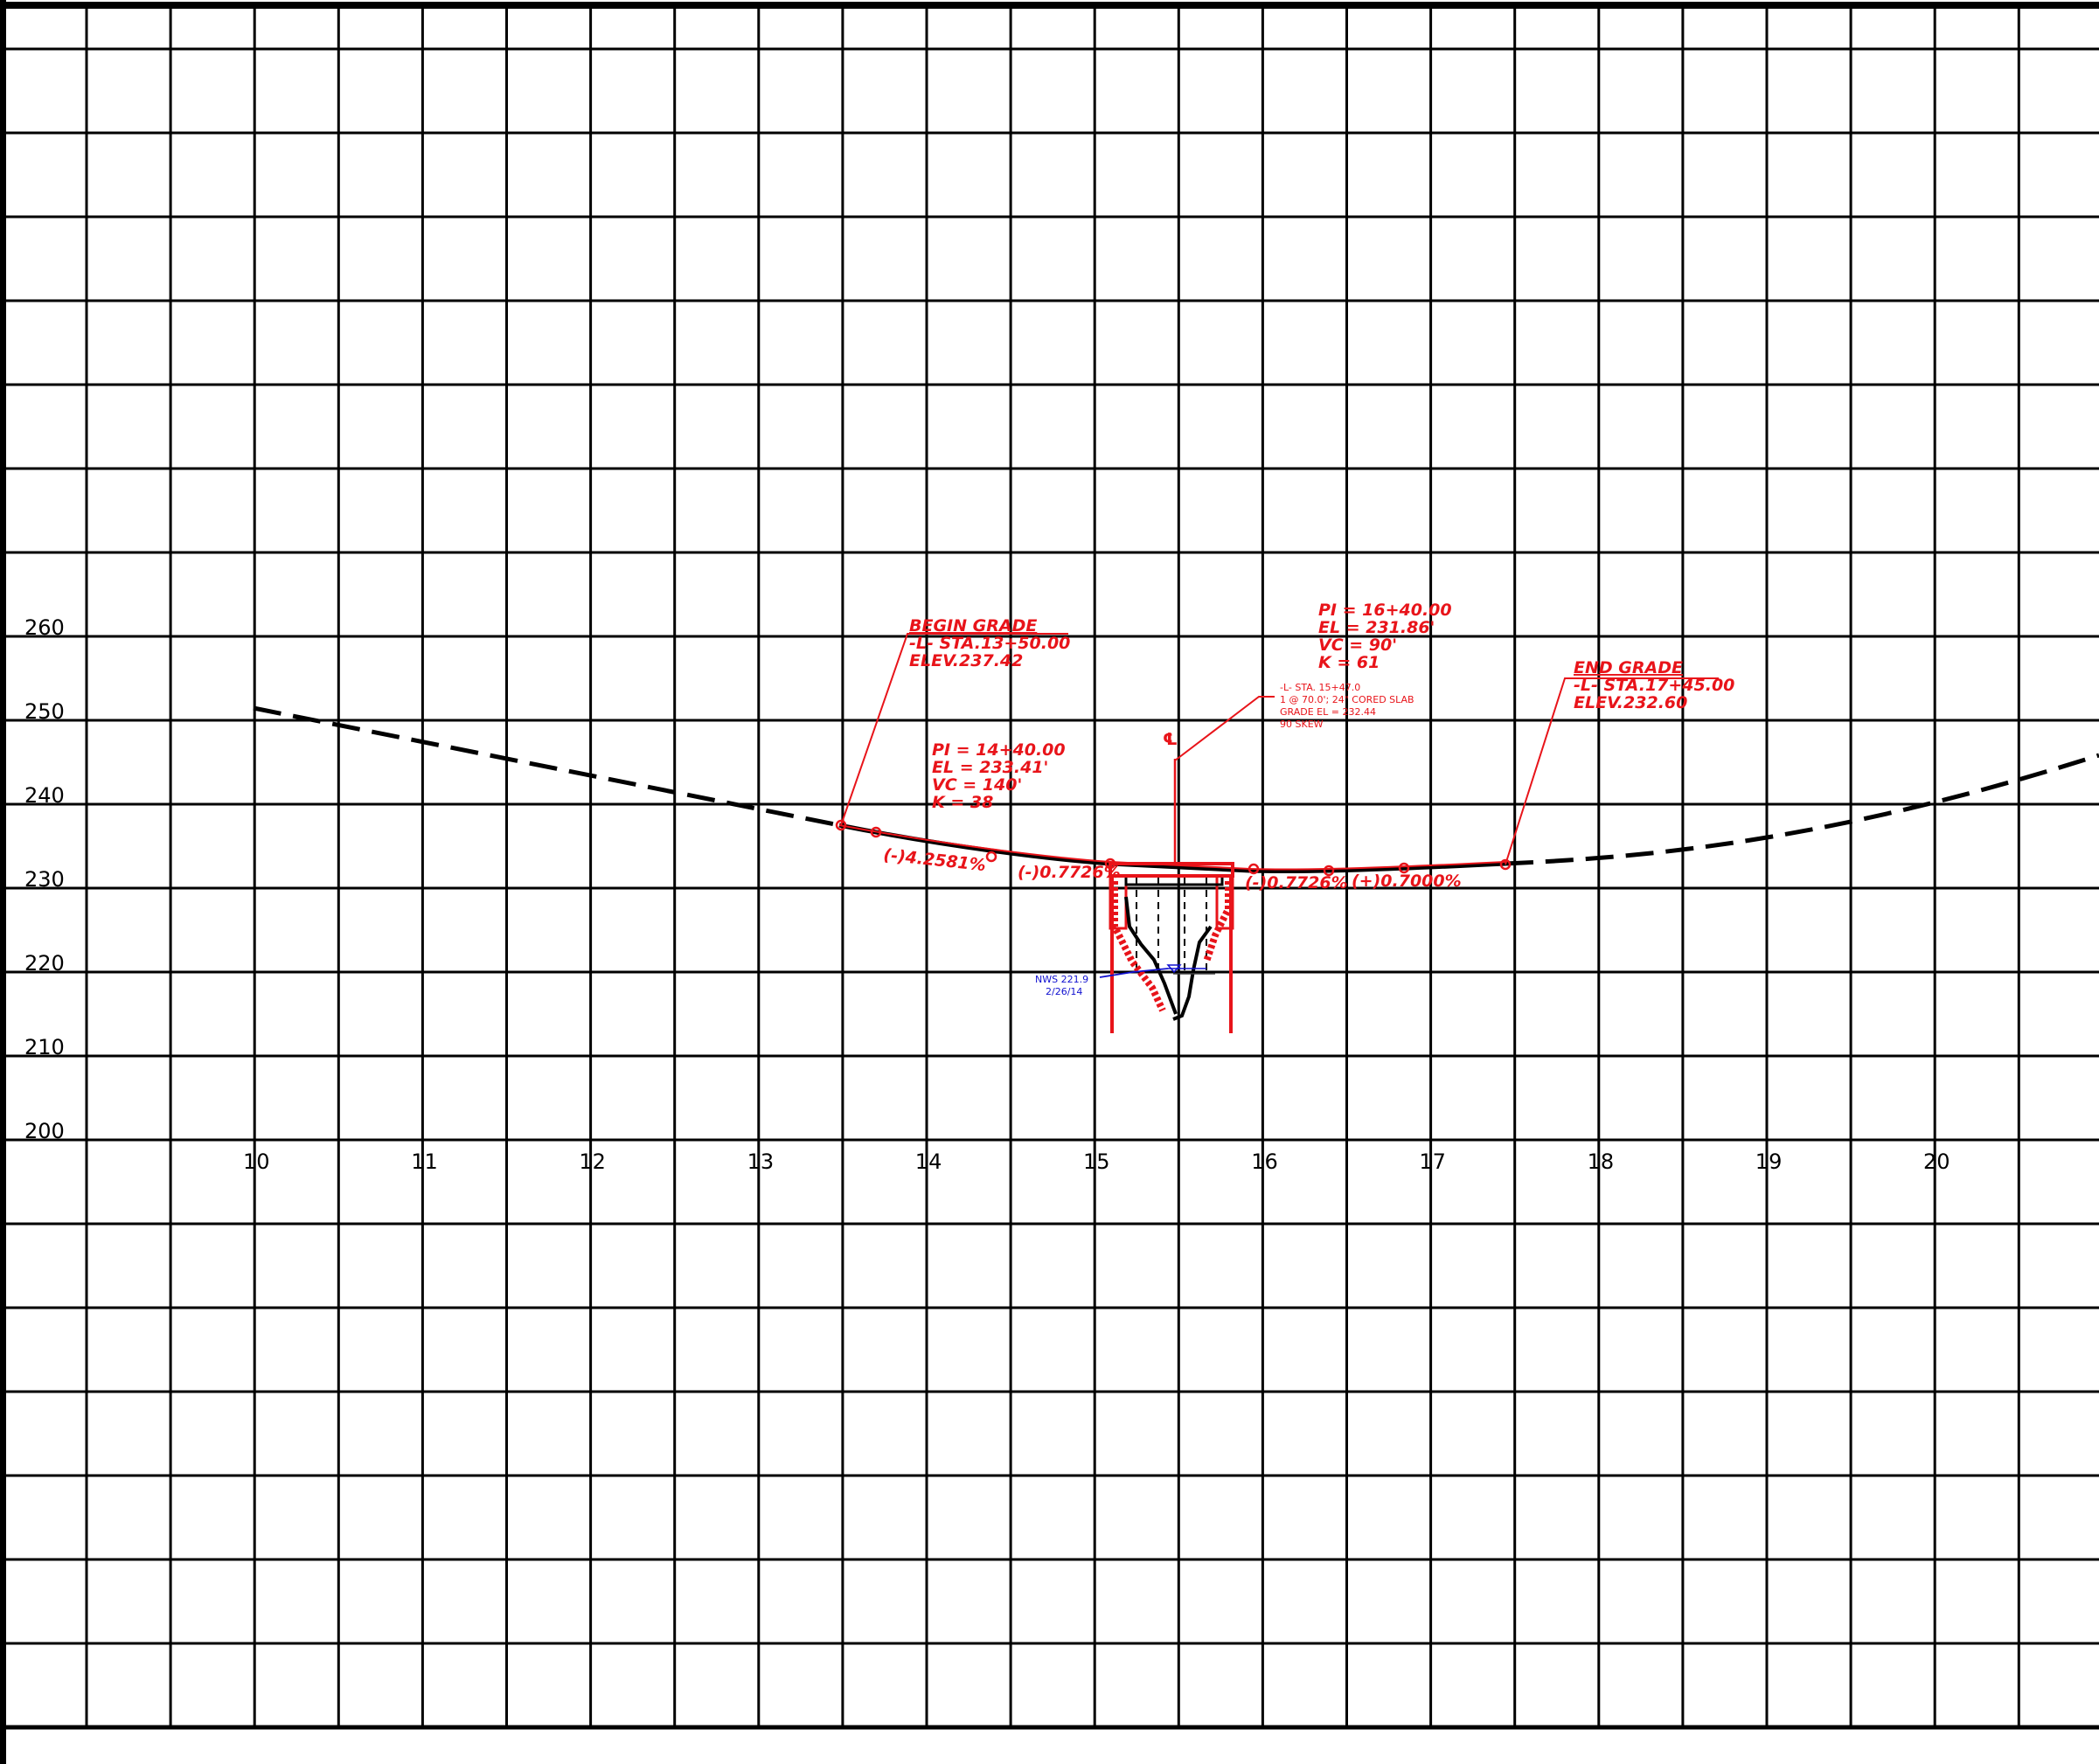 The width and height of the screenshot is (2099, 1764). What do you see at coordinates (841, 825) in the screenshot?
I see `bvc-1-marker` at bounding box center [841, 825].